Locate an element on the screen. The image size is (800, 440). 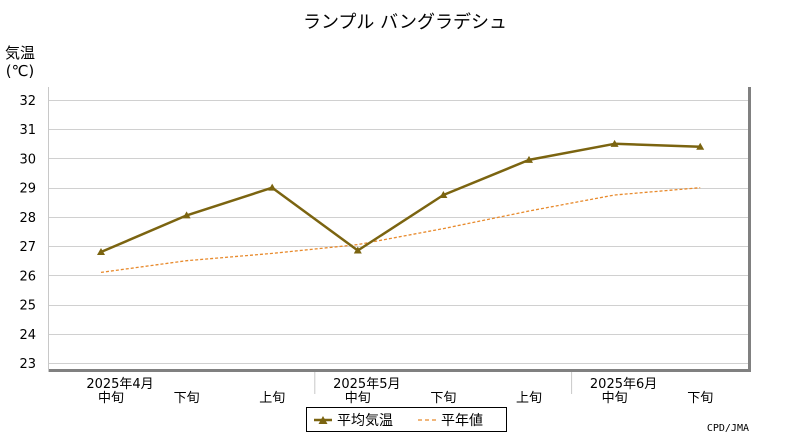
series-line-normal is located at coordinates (400, 230).